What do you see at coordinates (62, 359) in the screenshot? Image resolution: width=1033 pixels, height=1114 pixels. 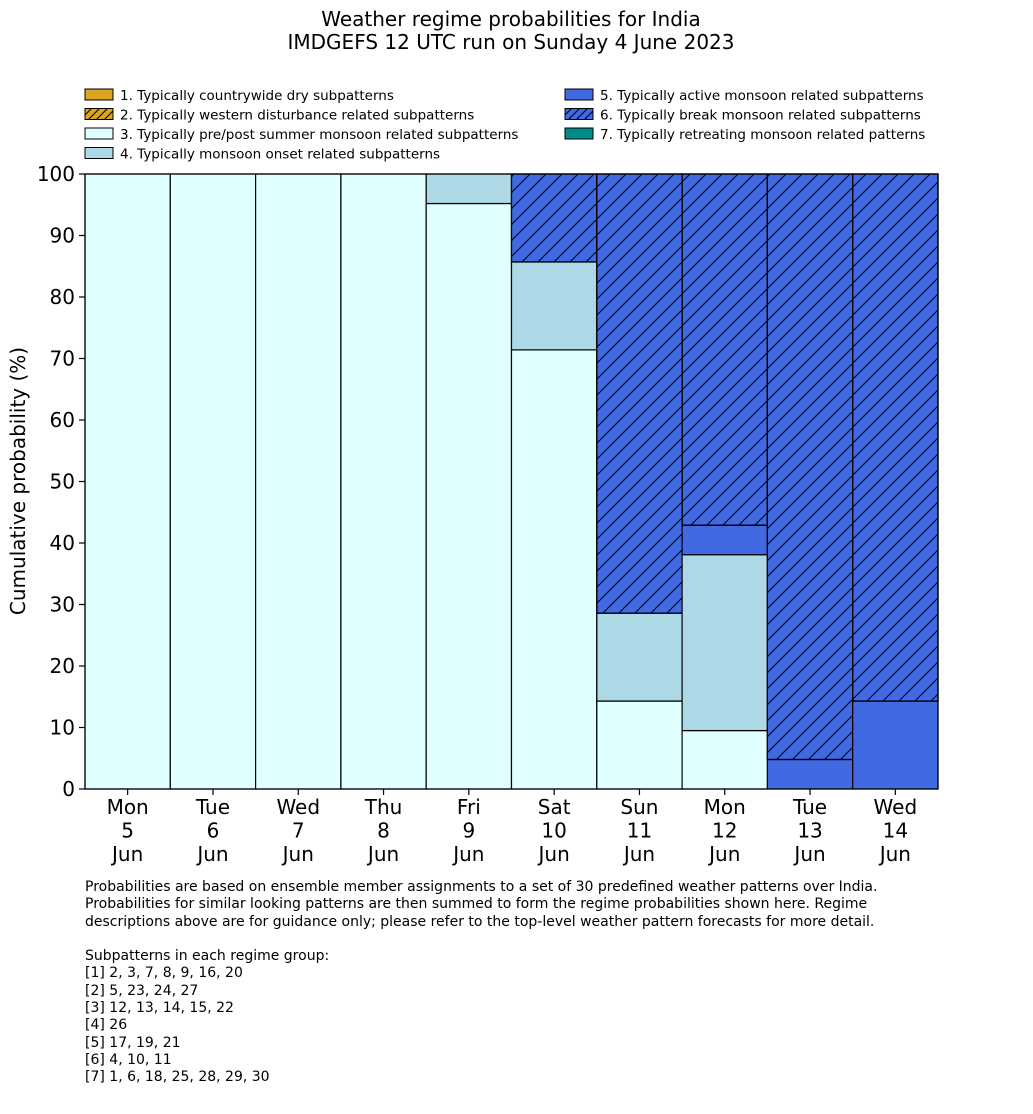 I see `y-tick-label: 70` at bounding box center [62, 359].